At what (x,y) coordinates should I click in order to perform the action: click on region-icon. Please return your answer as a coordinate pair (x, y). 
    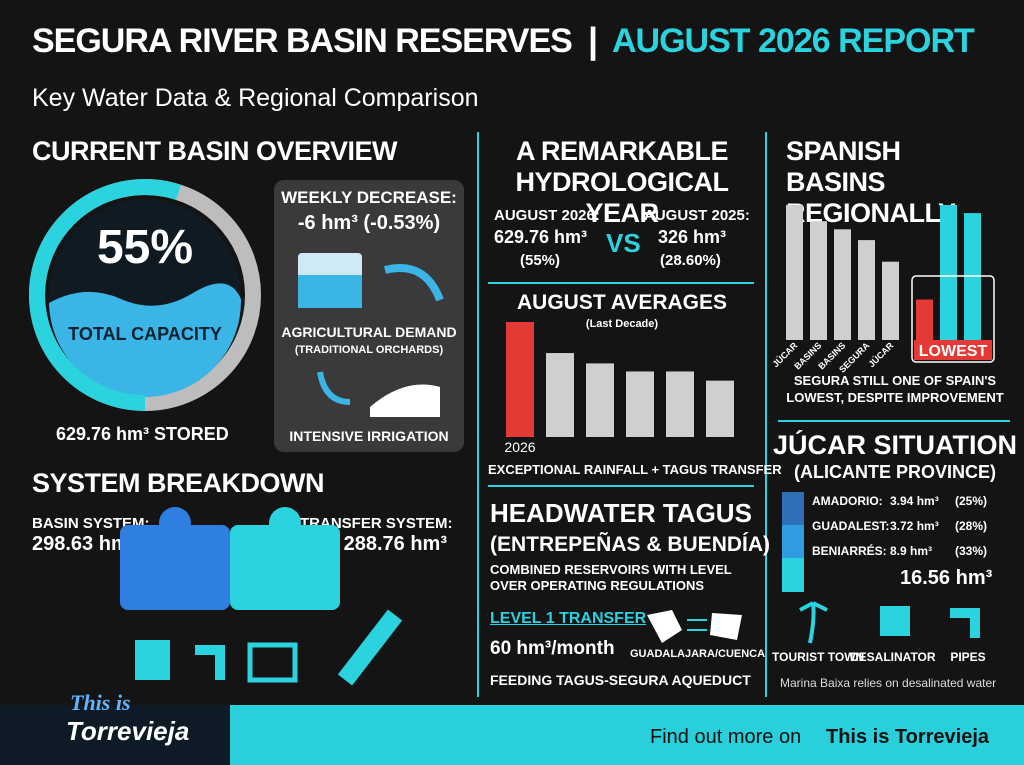
    Looking at the image, I should click on (726, 626).